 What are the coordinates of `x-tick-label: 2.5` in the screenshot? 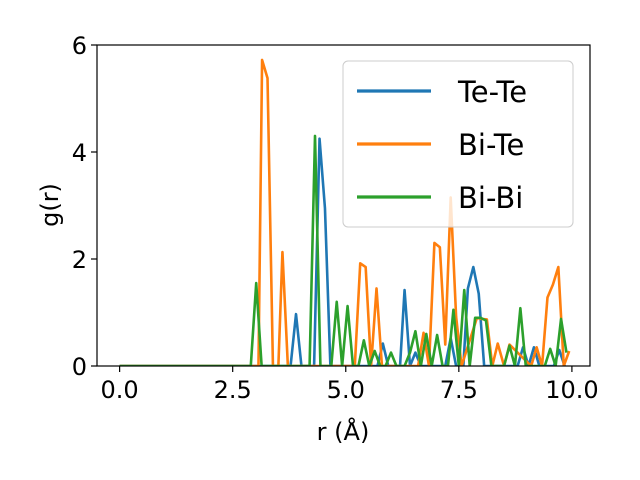 It's located at (233, 390).